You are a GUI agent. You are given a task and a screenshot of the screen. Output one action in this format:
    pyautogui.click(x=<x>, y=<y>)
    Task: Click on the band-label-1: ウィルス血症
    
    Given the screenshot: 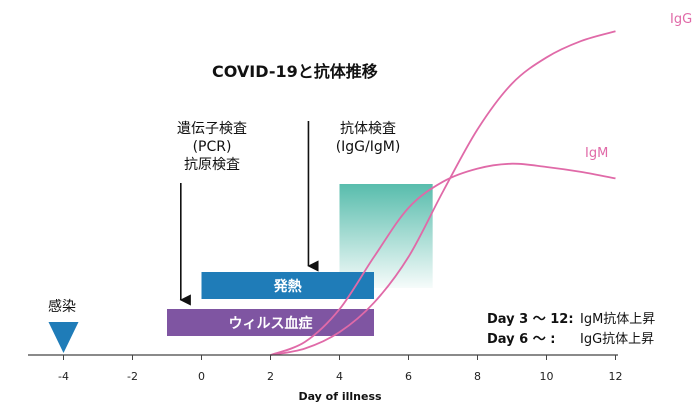 What is the action you would take?
    pyautogui.click(x=271, y=323)
    